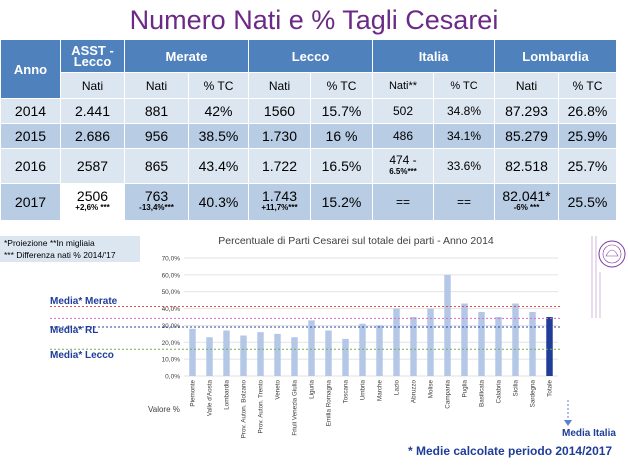 This screenshot has width=628, height=466. Describe the element at coordinates (532, 343) in the screenshot. I see `bar-sardegna` at that location.